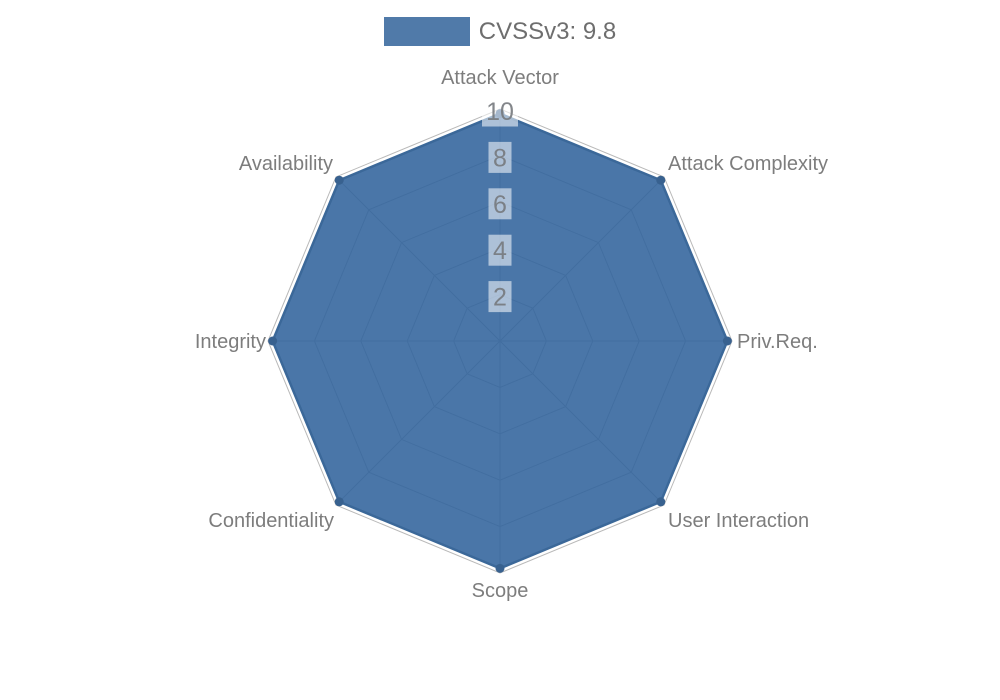  Describe the element at coordinates (738, 521) in the screenshot. I see `radar-axis-label-user-interaction: User Interaction` at that location.